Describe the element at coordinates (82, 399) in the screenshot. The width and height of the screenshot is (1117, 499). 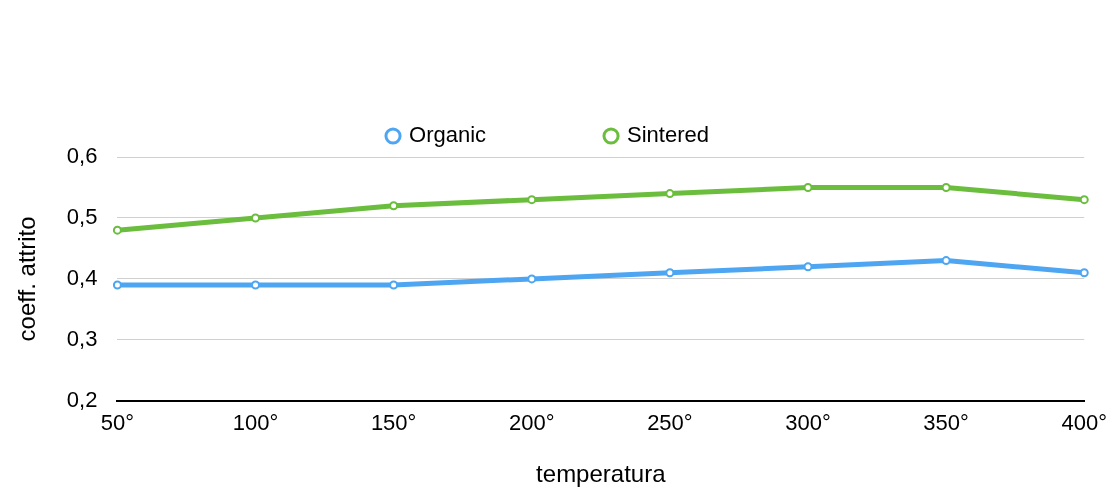
I see `y-tick-label: 0,2` at that location.